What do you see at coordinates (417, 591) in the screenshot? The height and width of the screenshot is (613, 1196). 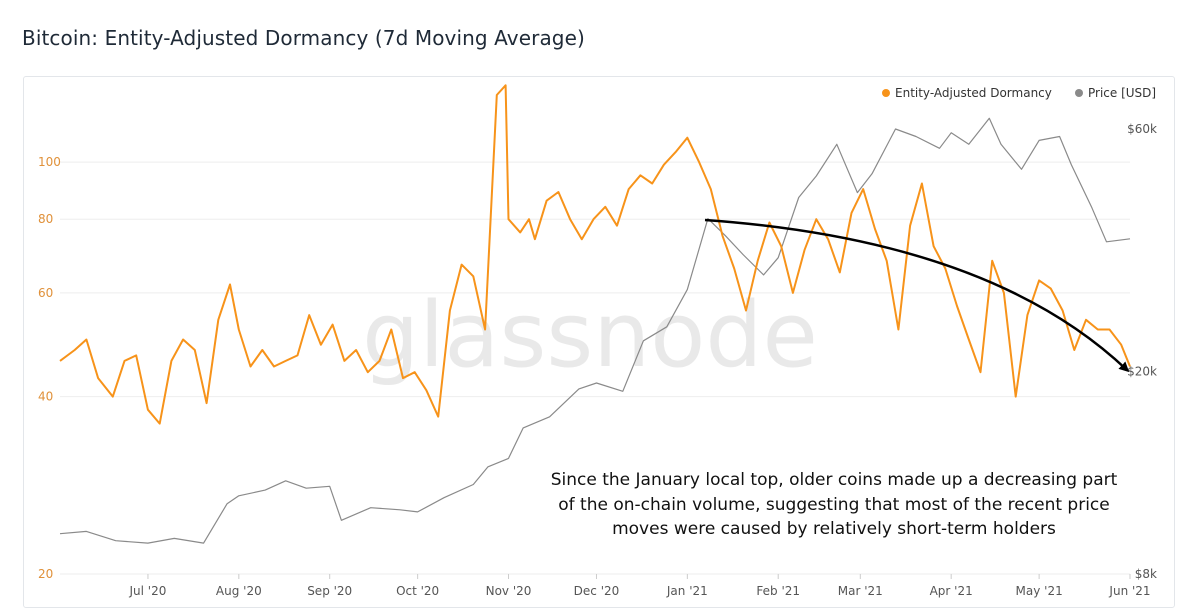 I see `x-tick-label: Oct '20` at bounding box center [417, 591].